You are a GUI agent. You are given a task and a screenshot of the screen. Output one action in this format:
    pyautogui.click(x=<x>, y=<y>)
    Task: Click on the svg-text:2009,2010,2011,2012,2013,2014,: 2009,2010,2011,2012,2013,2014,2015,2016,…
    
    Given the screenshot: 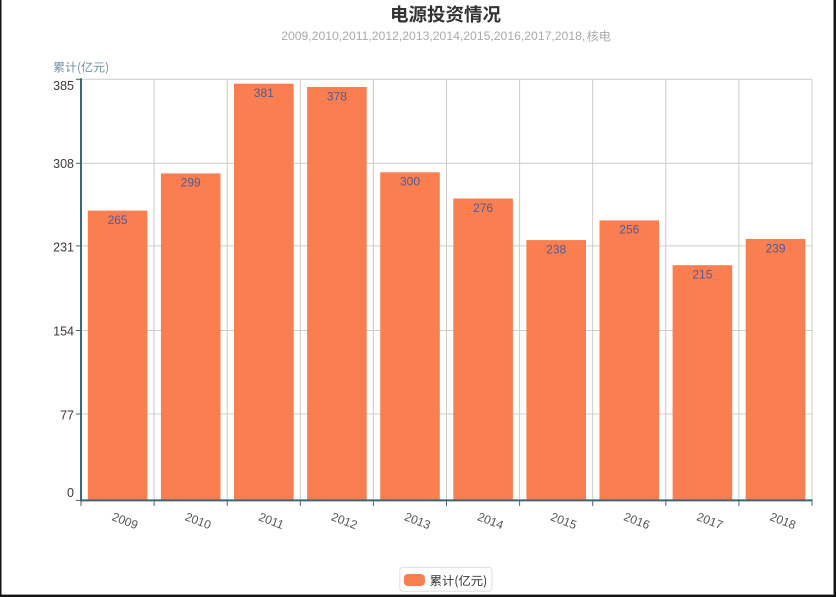 What is the action you would take?
    pyautogui.click(x=433, y=36)
    